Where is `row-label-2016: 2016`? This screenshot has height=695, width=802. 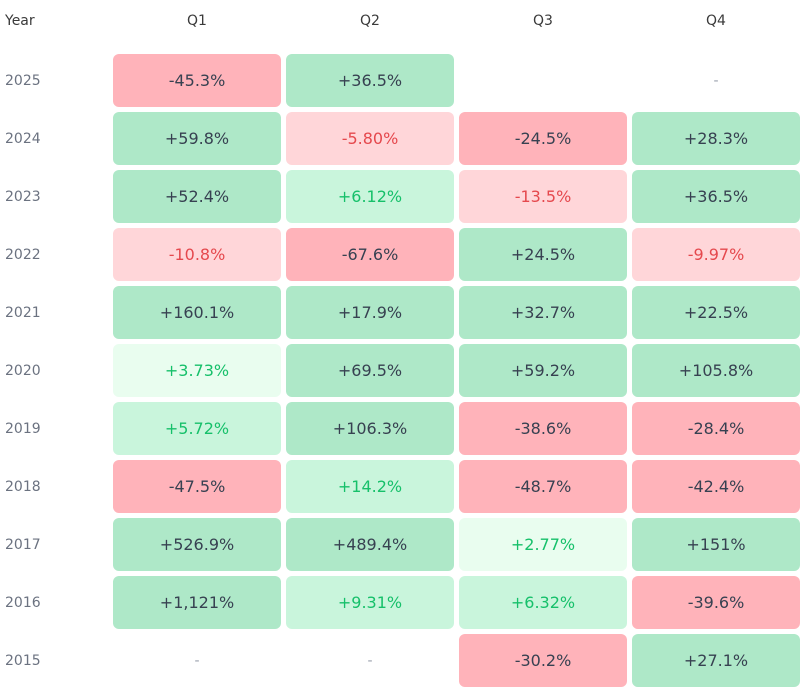
row-label-2016: 2016 is located at coordinates (23, 602).